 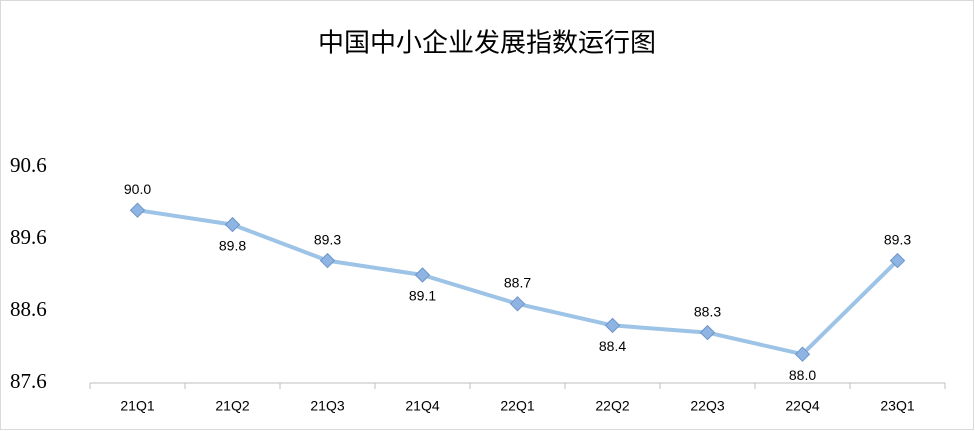 What do you see at coordinates (612, 346) in the screenshot?
I see `data-label: 88.4` at bounding box center [612, 346].